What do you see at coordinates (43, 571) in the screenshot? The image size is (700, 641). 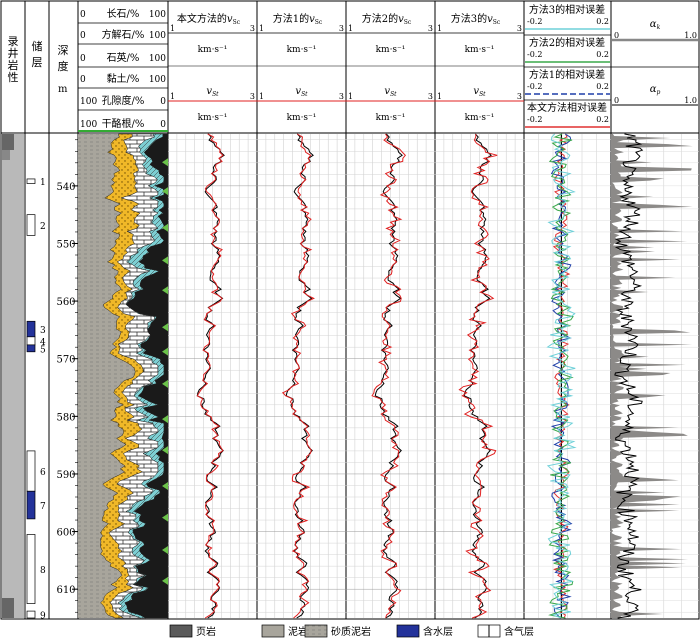 I see `reservoir-number: 8` at bounding box center [43, 571].